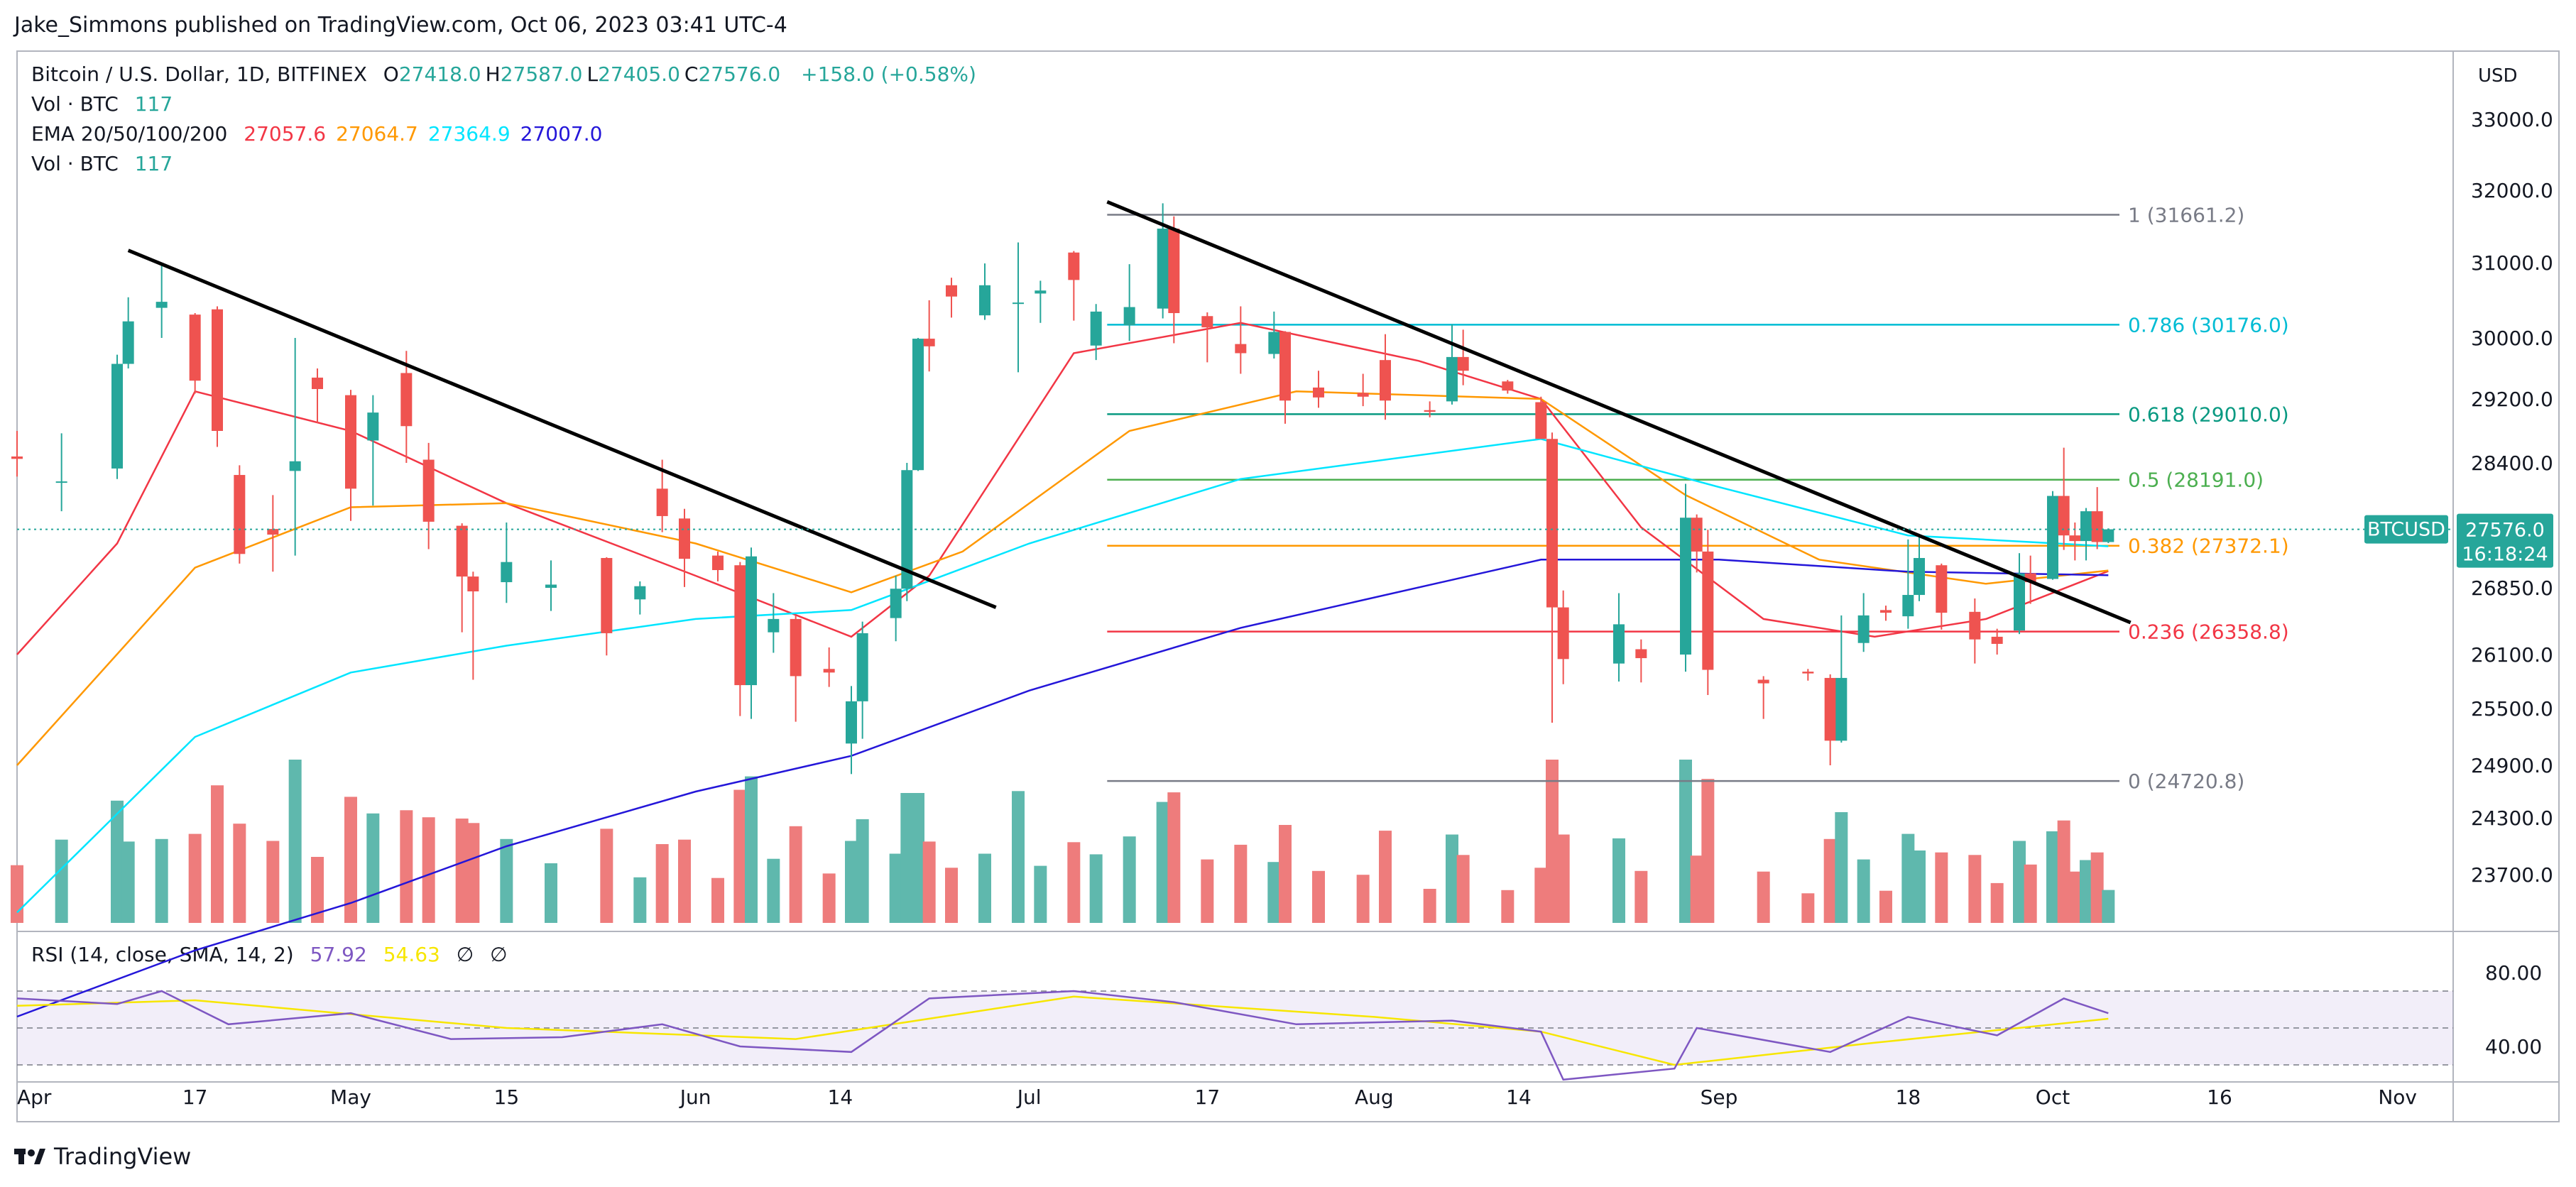 Image resolution: width=2576 pixels, height=1187 pixels. What do you see at coordinates (2219, 1097) in the screenshot?
I see `time-tick-label: 16` at bounding box center [2219, 1097].